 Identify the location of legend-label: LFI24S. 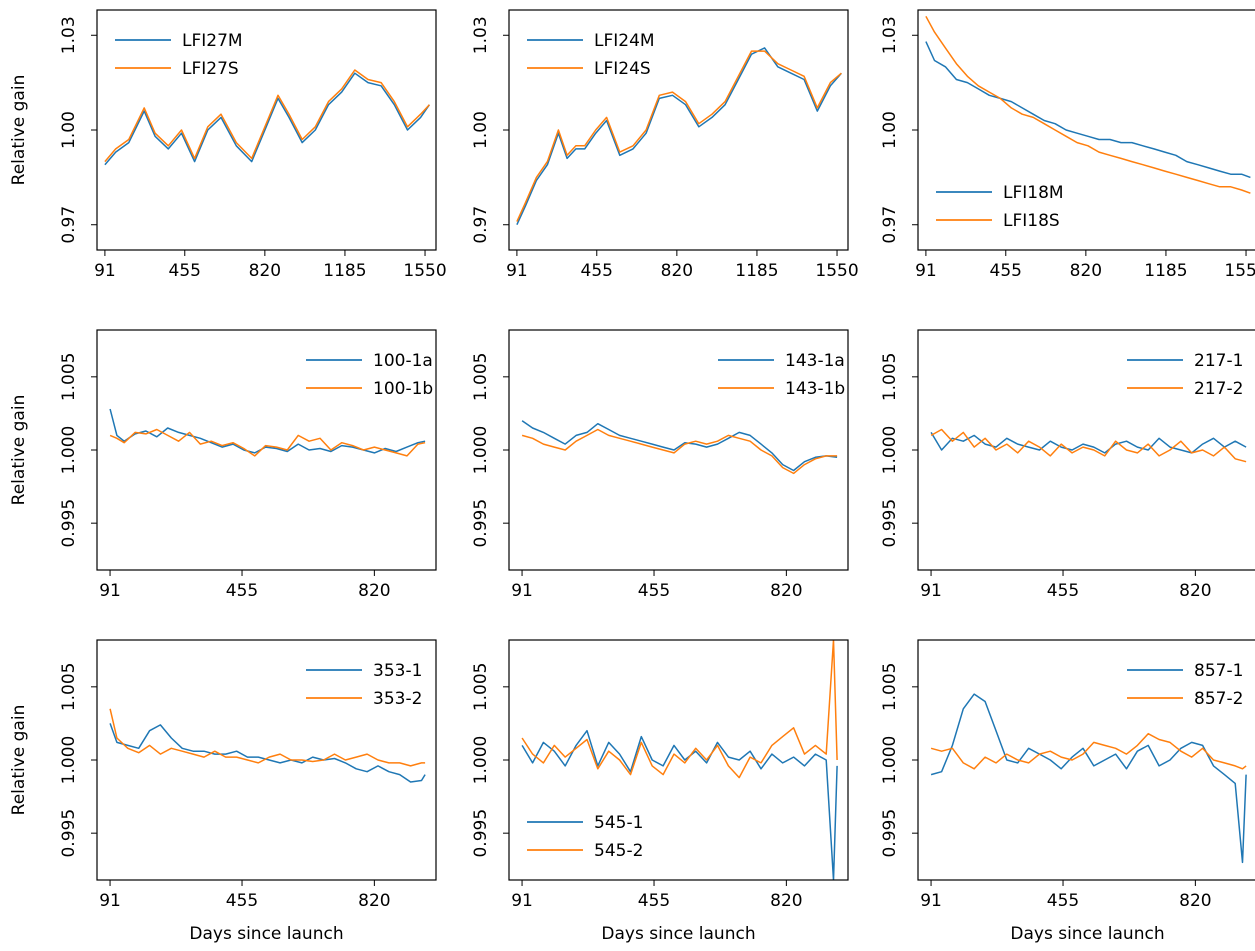
(622, 69).